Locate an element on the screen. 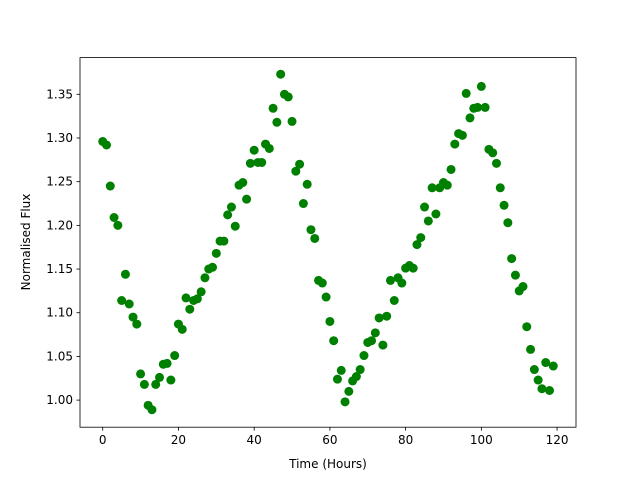  y-tick-label: 1.20 is located at coordinates (59, 225).